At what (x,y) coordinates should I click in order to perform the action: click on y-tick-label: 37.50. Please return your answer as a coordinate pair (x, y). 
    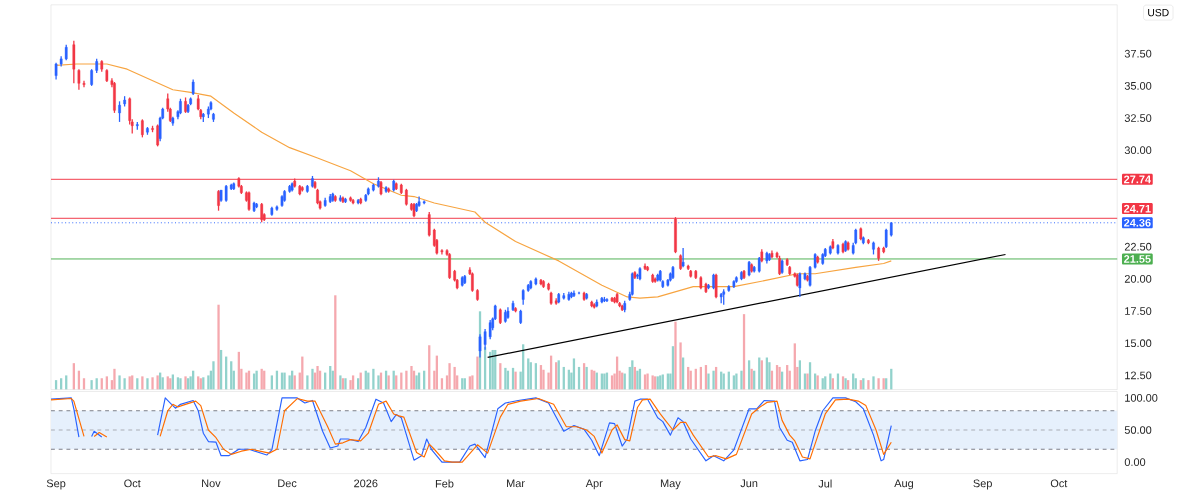
    Looking at the image, I should click on (1138, 53).